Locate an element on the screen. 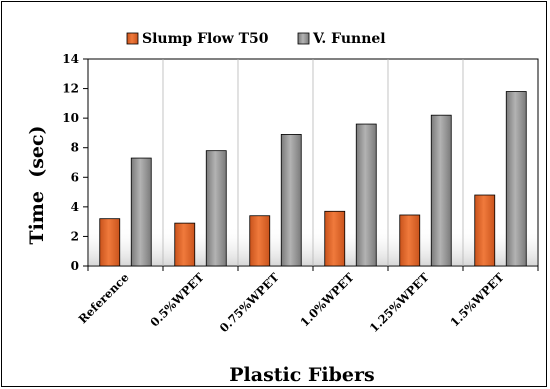  x-tick-label: 0.75%WPET is located at coordinates (249, 302).